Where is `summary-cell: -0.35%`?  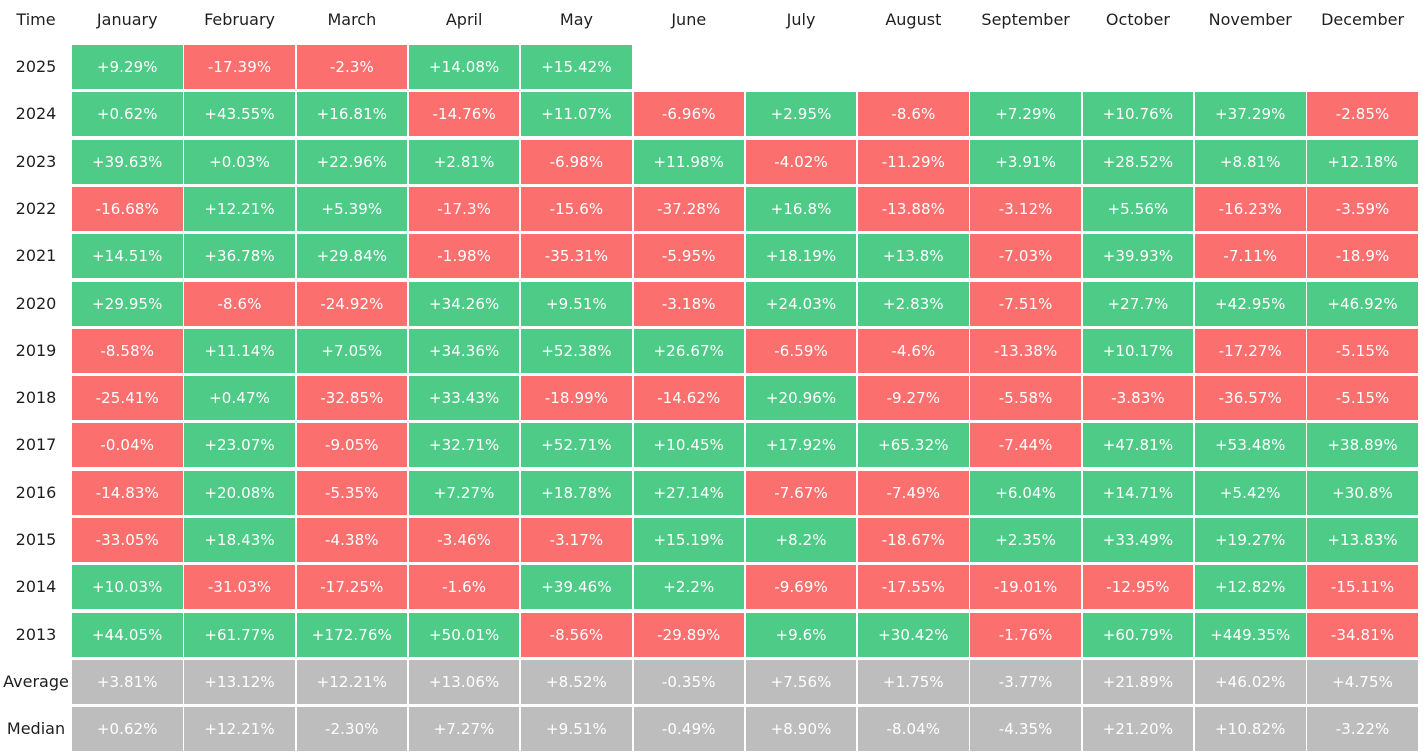
summary-cell: -0.35% is located at coordinates (688, 681).